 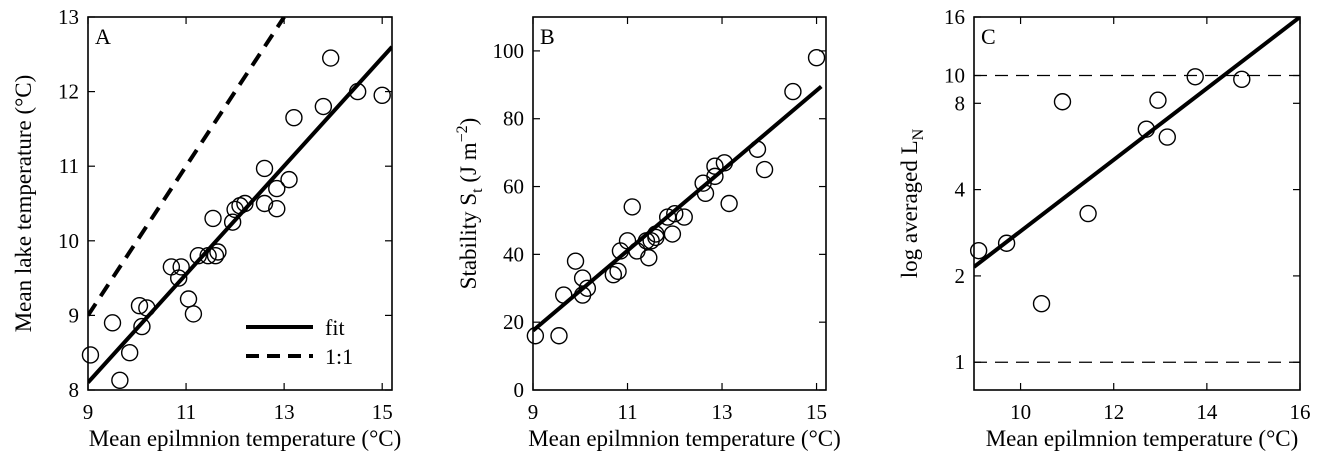 I want to click on y-axis-label: Stability St (J m−2), so click(x=470, y=204).